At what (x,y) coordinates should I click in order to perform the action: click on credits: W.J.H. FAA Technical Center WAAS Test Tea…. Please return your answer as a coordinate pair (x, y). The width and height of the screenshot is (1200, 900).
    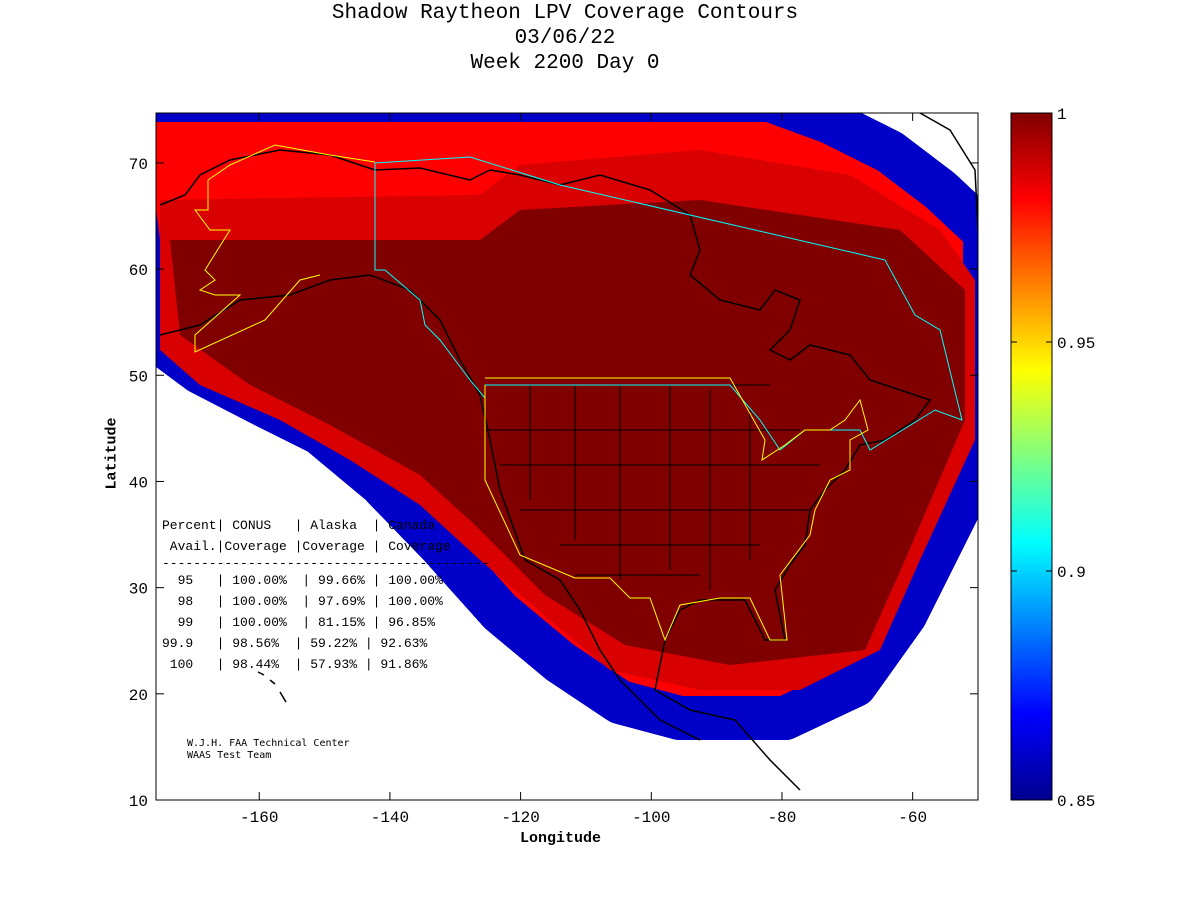
    Looking at the image, I should click on (268, 750).